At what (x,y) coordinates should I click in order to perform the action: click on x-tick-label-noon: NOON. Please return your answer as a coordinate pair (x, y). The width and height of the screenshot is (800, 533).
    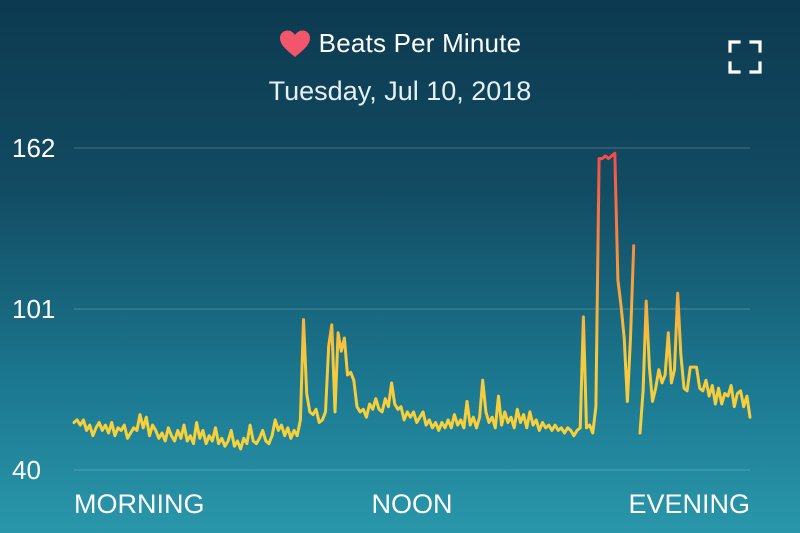
    Looking at the image, I should click on (412, 504).